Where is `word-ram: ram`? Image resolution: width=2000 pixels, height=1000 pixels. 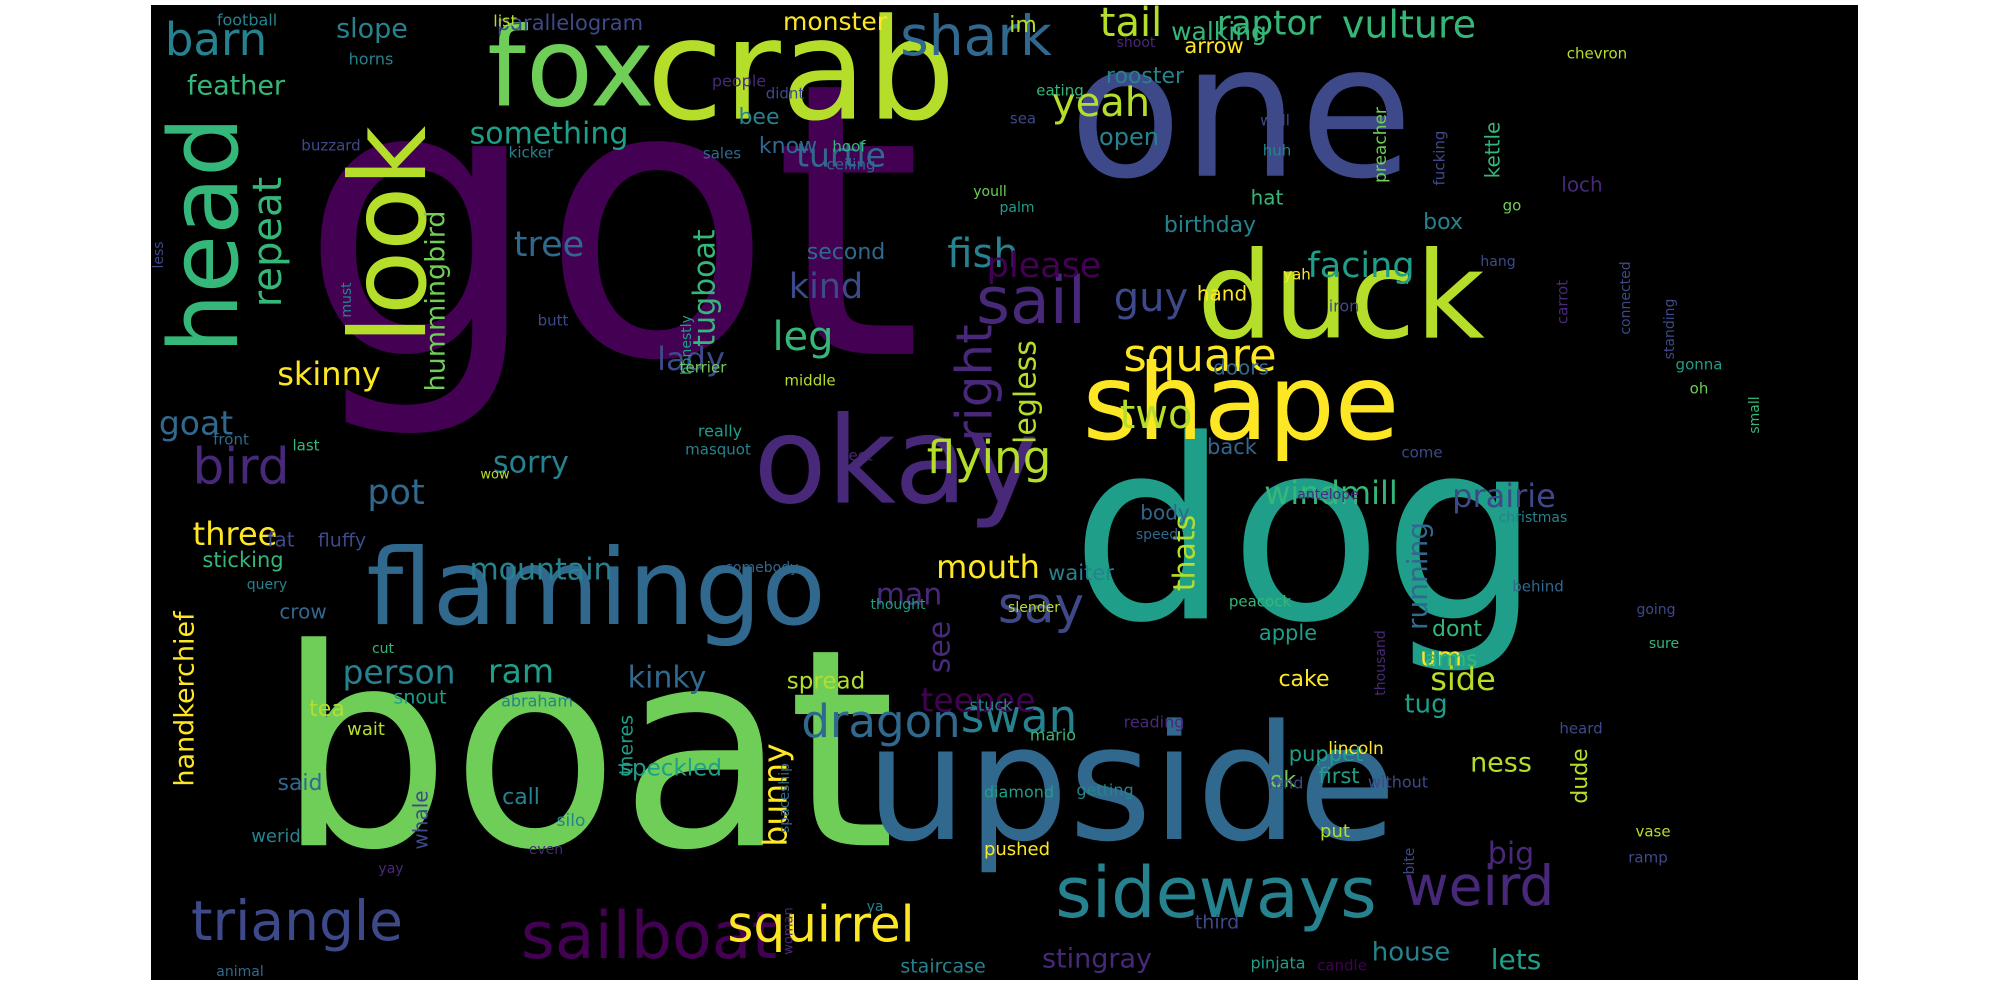
word-ram: ram is located at coordinates (521, 671).